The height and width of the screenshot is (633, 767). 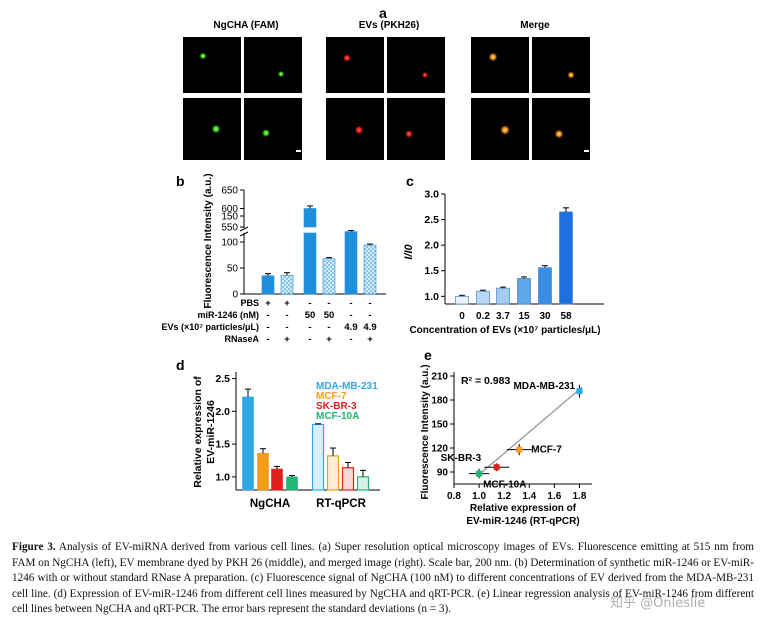 What do you see at coordinates (235, 295) in the screenshot?
I see `b-tick-label: 0` at bounding box center [235, 295].